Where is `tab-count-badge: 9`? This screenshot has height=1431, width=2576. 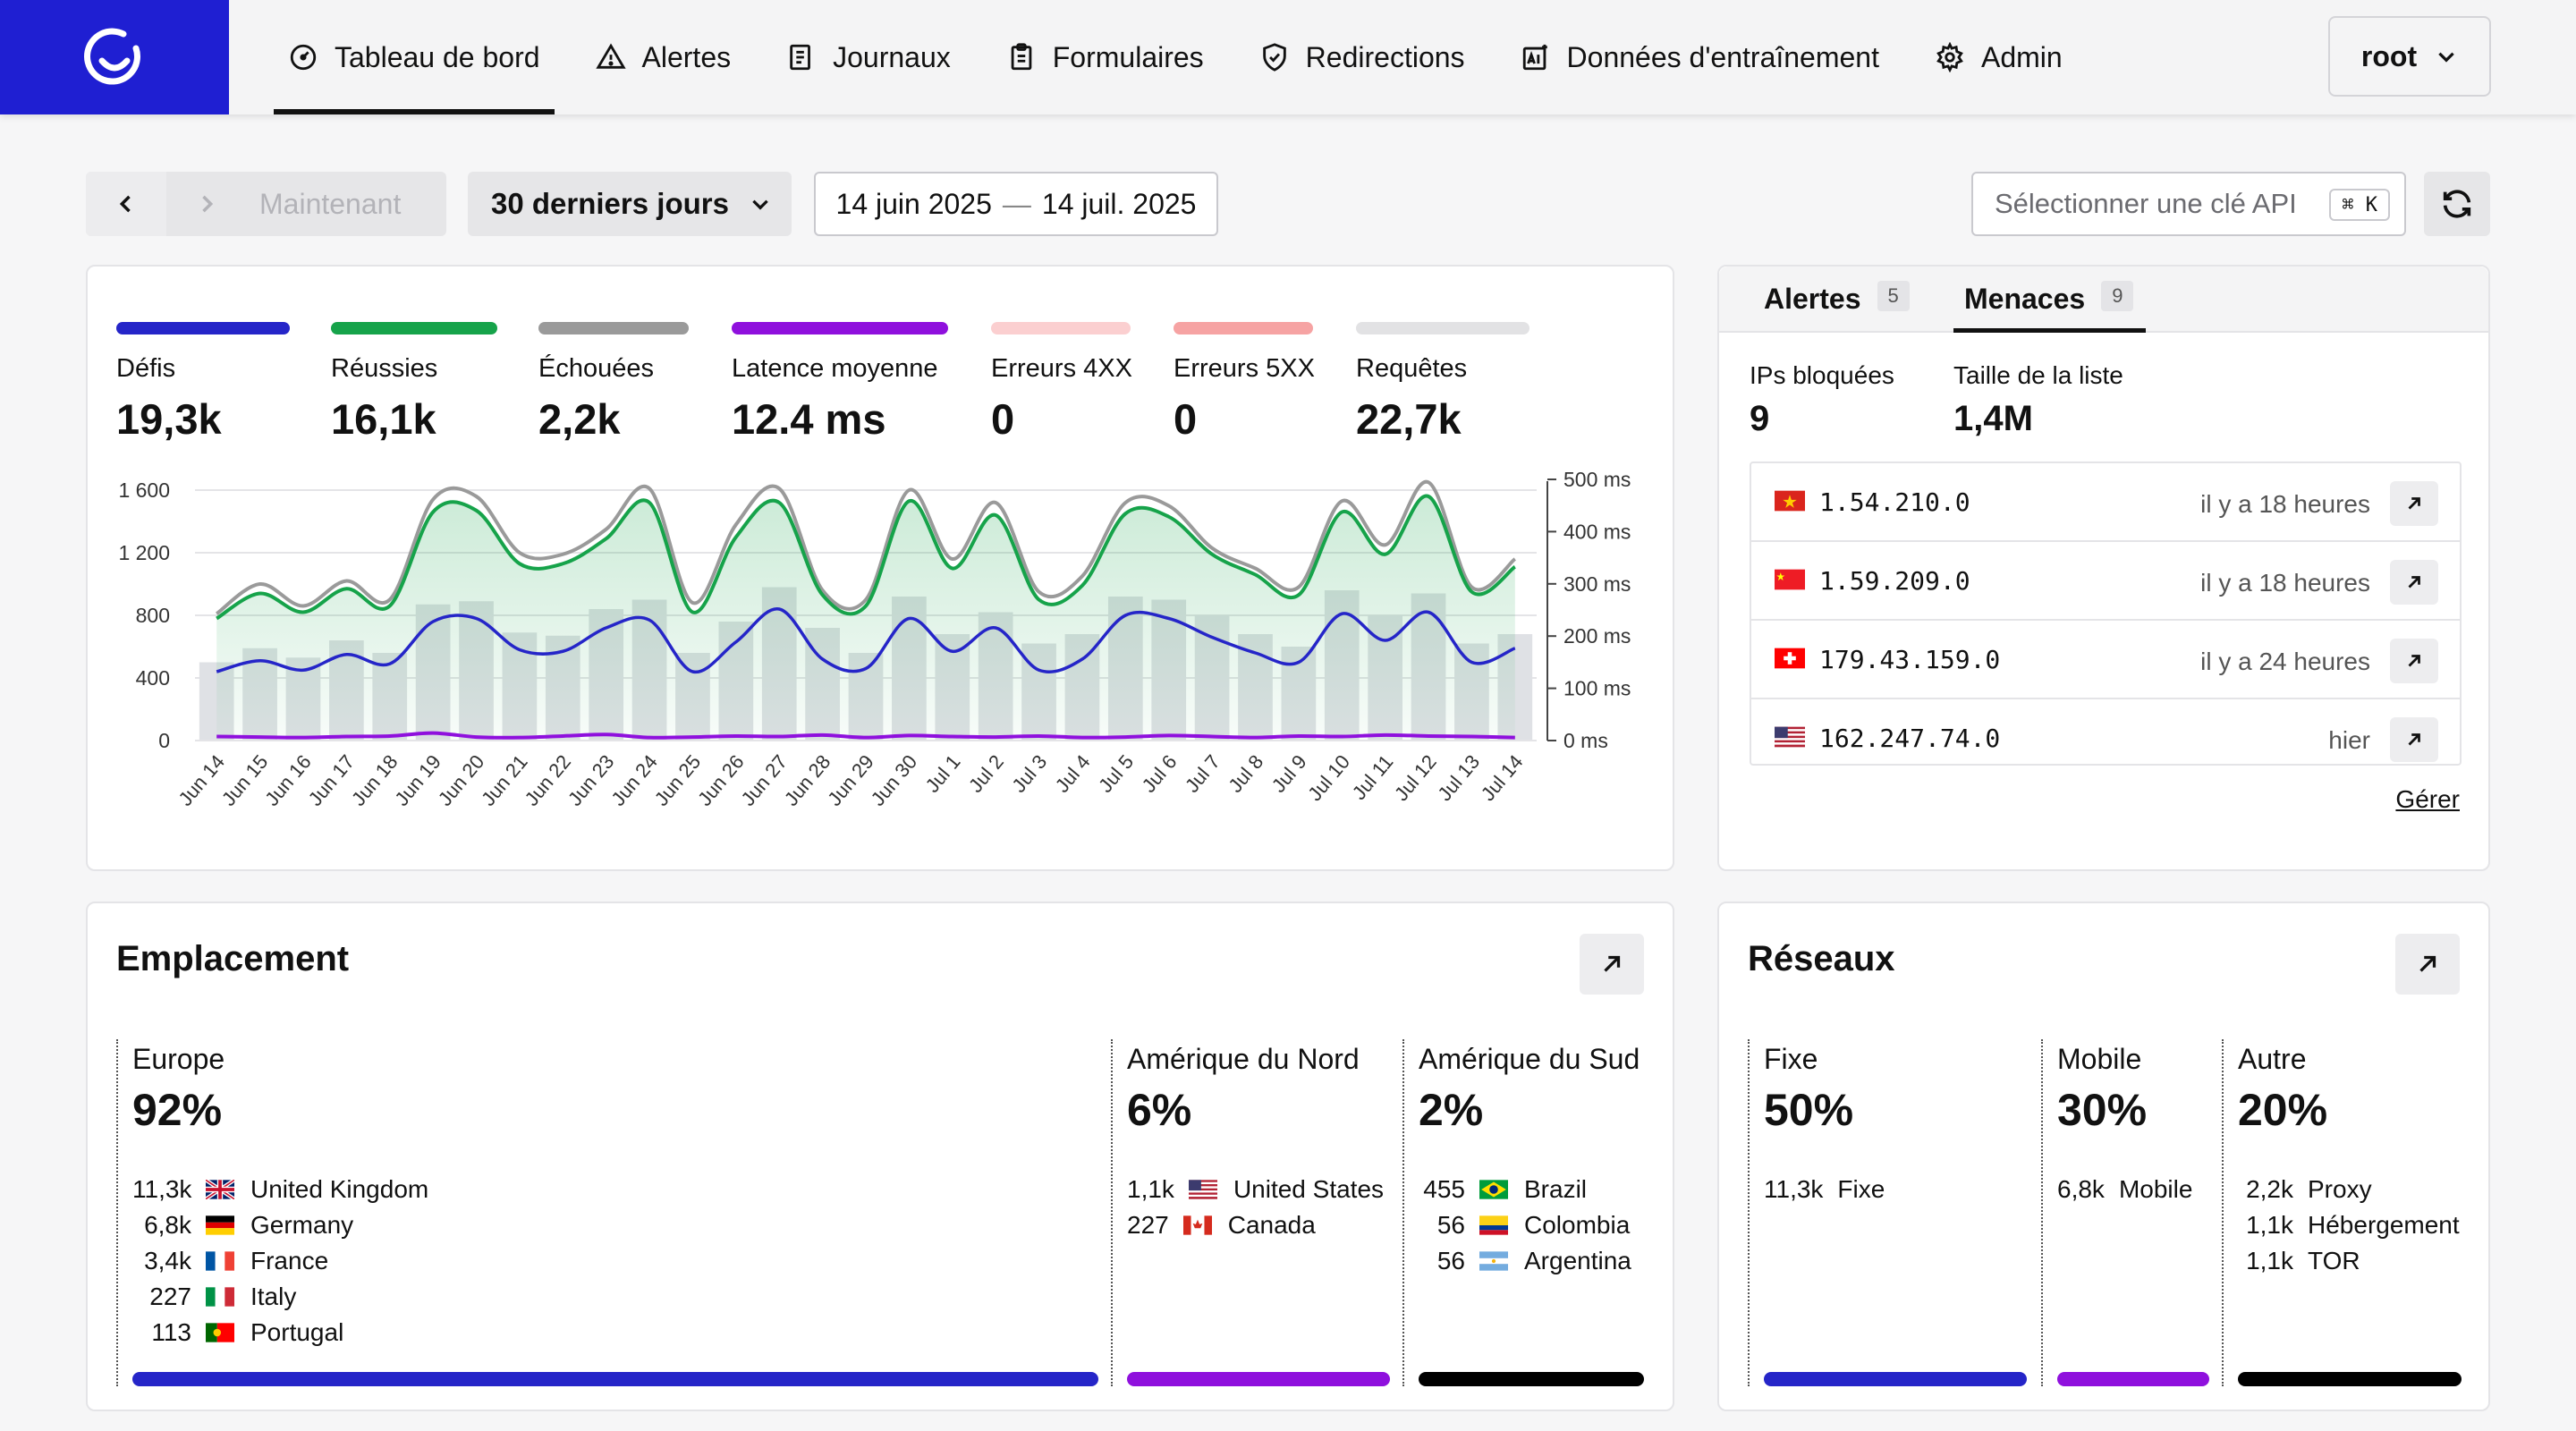
tab-count-badge: 9 is located at coordinates (2117, 296).